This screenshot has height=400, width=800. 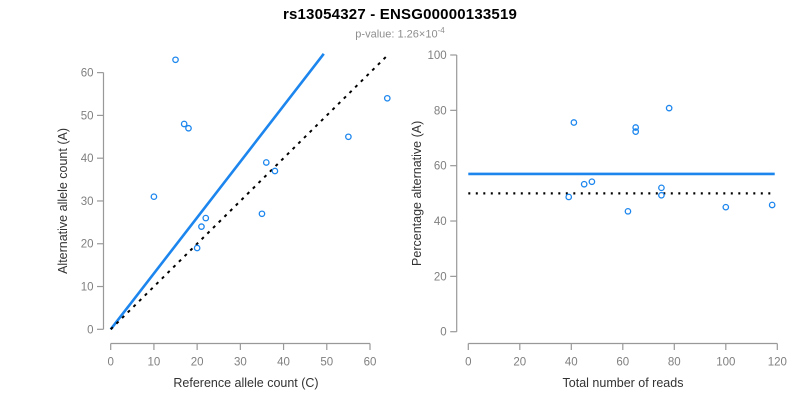 What do you see at coordinates (396, 34) in the screenshot?
I see `pvalue-text: p-value: 1.26×10` at bounding box center [396, 34].